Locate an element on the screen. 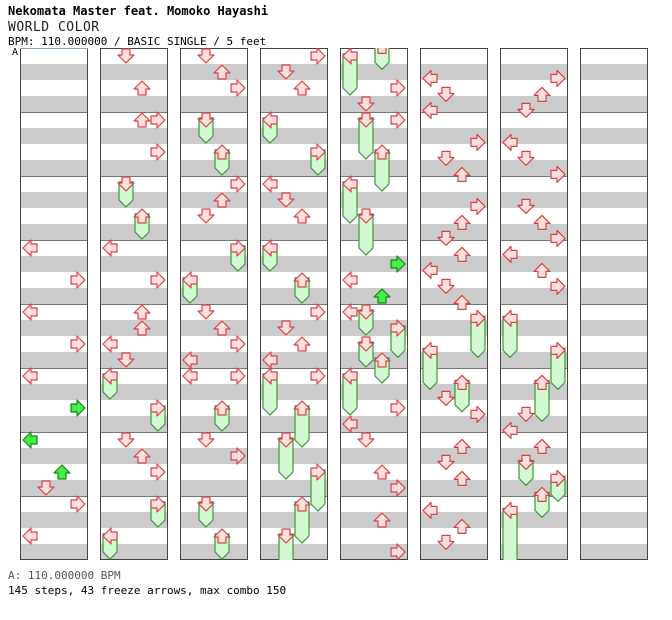 This screenshot has height=620, width=672. chart-column is located at coordinates (454, 304).